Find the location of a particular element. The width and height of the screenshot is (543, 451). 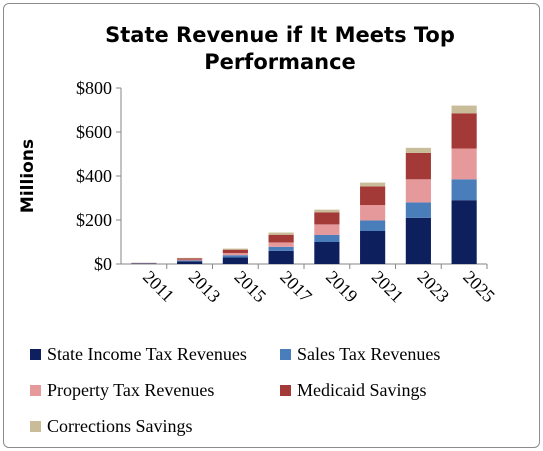

legend-label: State Income Tax Revenues is located at coordinates (147, 354).